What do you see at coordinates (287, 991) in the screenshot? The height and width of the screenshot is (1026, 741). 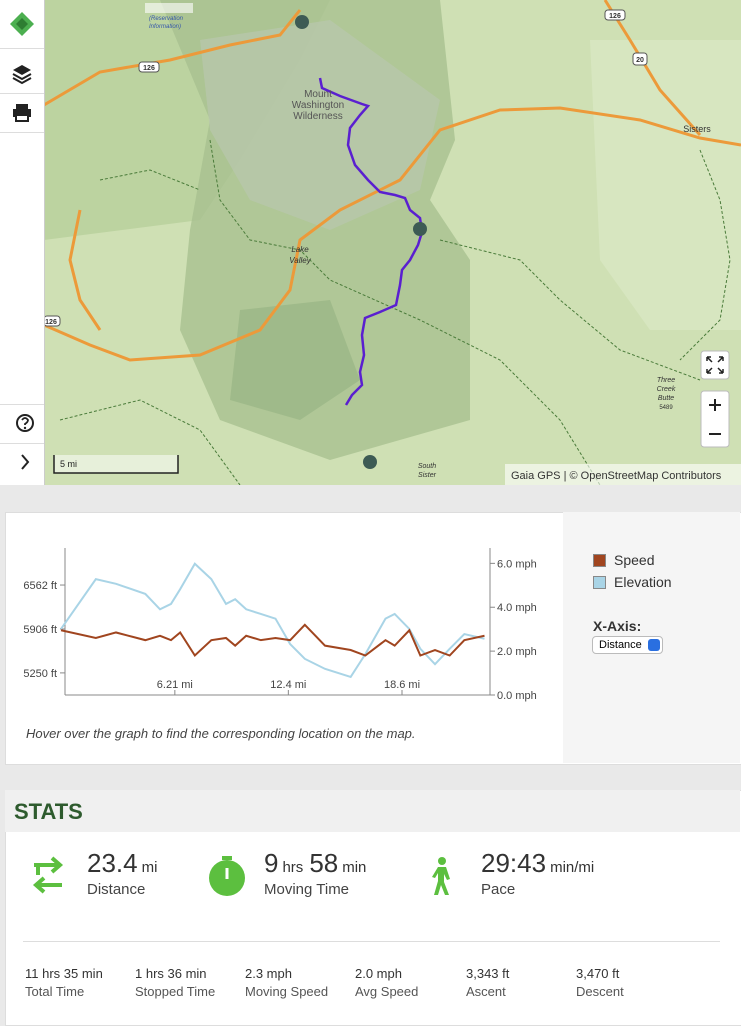 I see `detail-label: Moving Speed` at bounding box center [287, 991].